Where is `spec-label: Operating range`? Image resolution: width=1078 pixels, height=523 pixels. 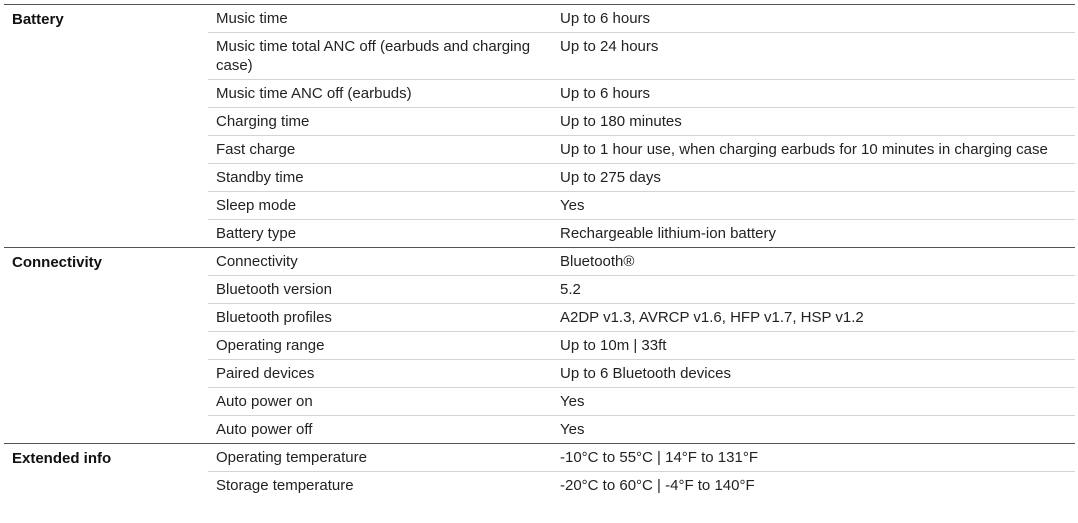 spec-label: Operating range is located at coordinates (380, 345).